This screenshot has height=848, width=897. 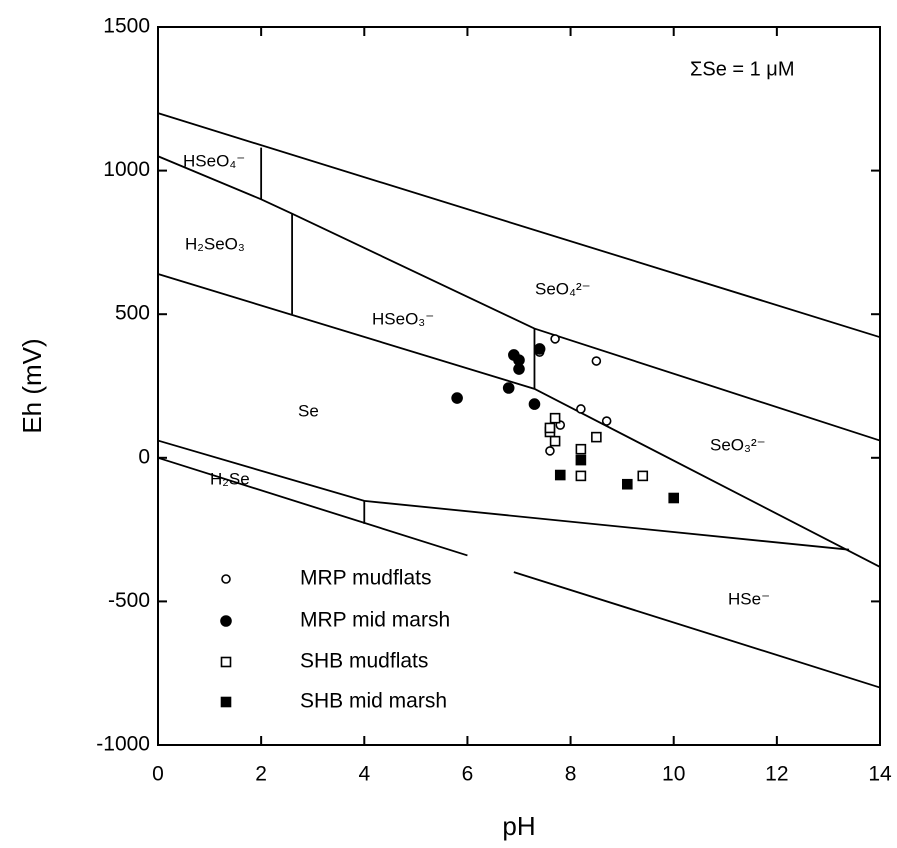 What do you see at coordinates (373, 701) in the screenshot?
I see `legend-label: SHB mid marsh` at bounding box center [373, 701].